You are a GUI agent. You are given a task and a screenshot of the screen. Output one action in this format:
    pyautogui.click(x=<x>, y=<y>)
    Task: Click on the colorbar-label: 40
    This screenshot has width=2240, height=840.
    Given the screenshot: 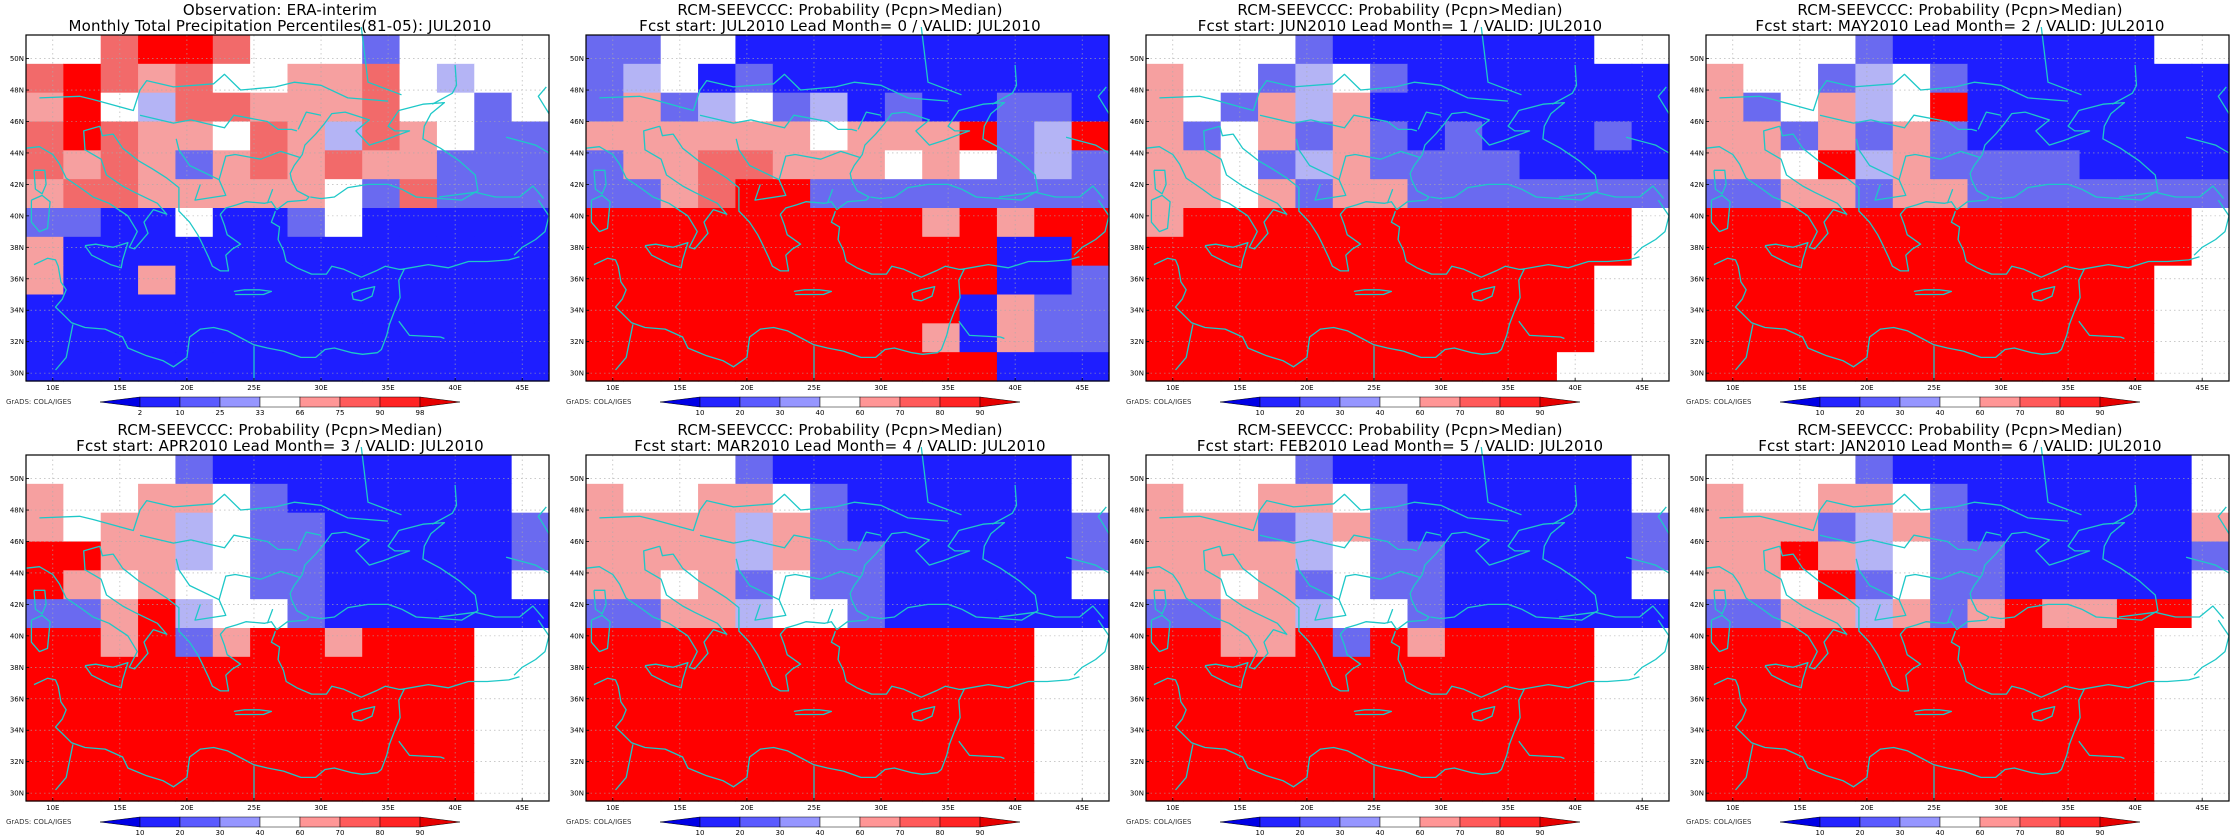 What is the action you would take?
    pyautogui.click(x=1940, y=833)
    